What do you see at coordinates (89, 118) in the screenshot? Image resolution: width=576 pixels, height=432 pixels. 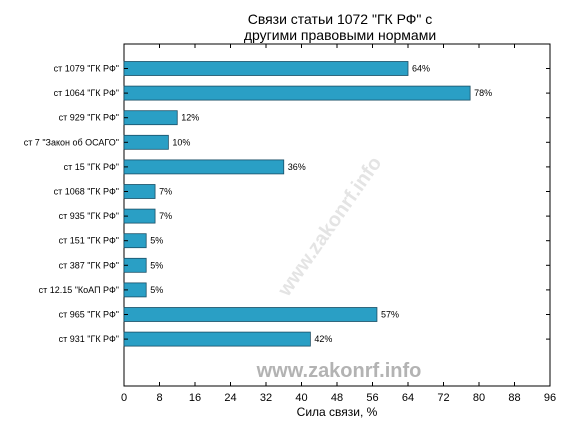 I see `category-label: ст 929 "ГК РФ"` at bounding box center [89, 118].